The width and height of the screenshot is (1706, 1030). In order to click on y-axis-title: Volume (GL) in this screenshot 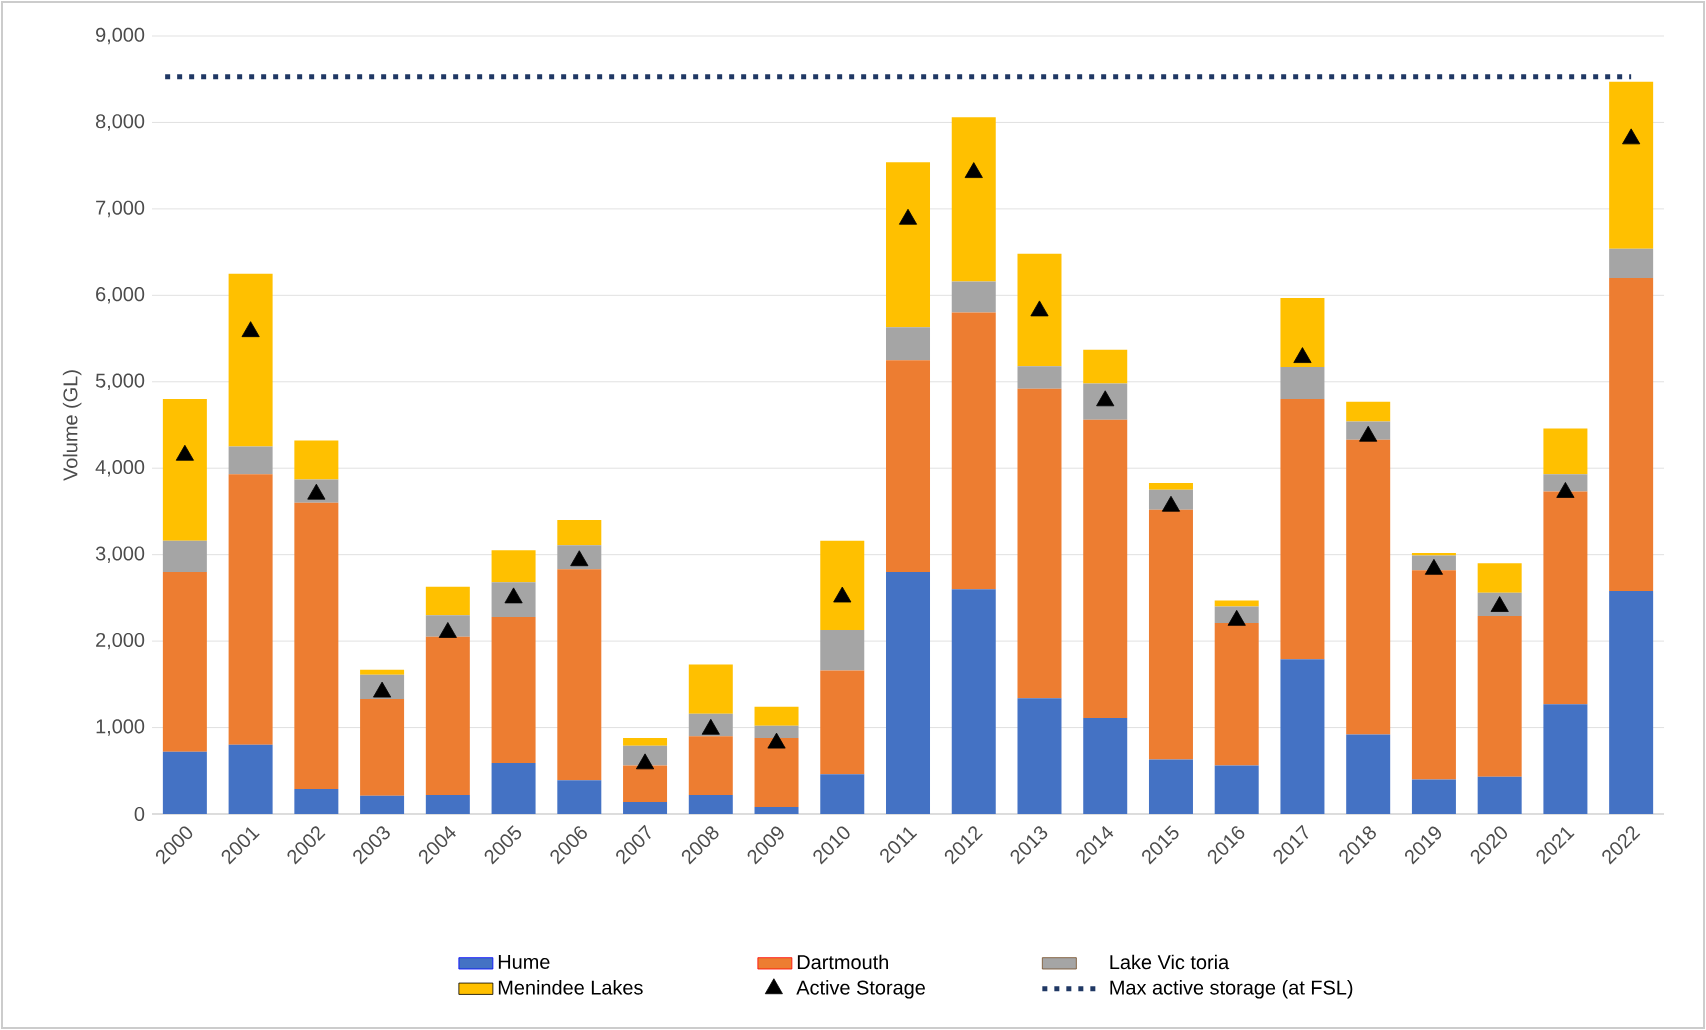, I will do `click(72, 425)`.